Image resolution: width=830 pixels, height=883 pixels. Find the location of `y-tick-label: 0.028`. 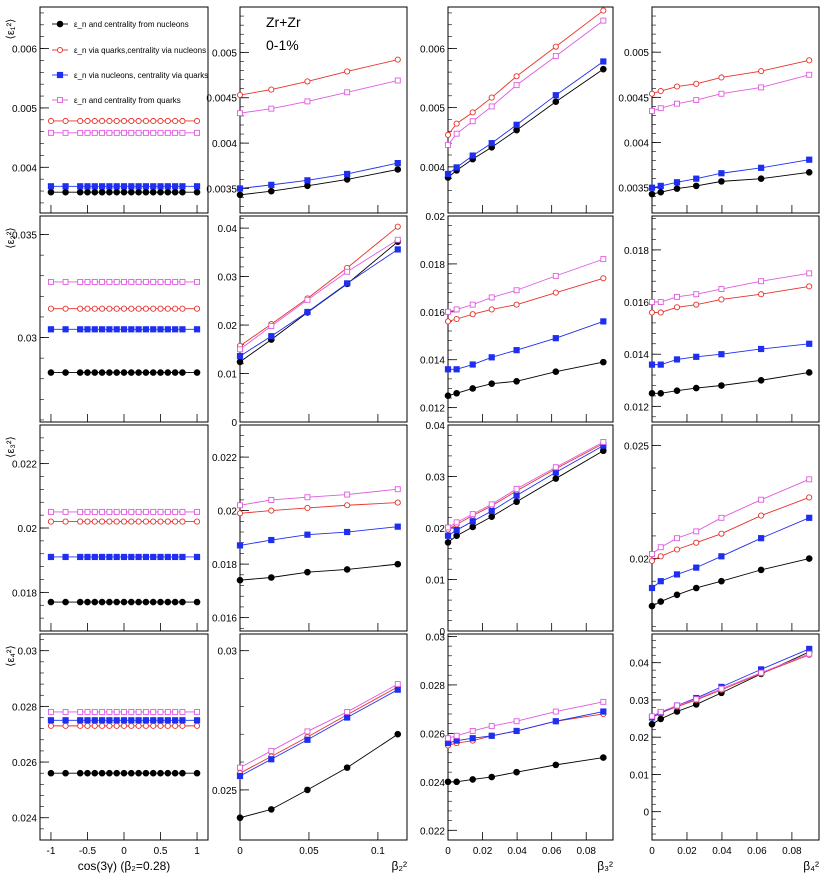

y-tick-label: 0.028 is located at coordinates (432, 686).